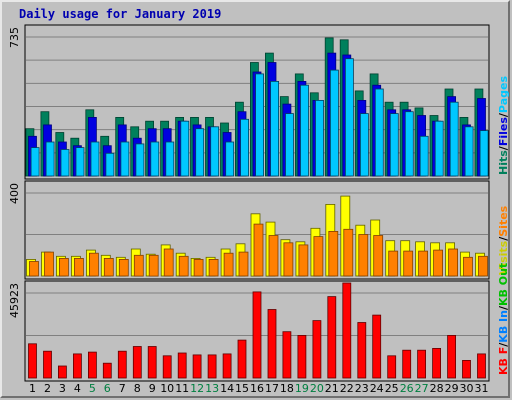 This screenshot has height=400, width=512. What do you see at coordinates (272, 388) in the screenshot?
I see `x-tick-label-day-17: 17` at bounding box center [272, 388].